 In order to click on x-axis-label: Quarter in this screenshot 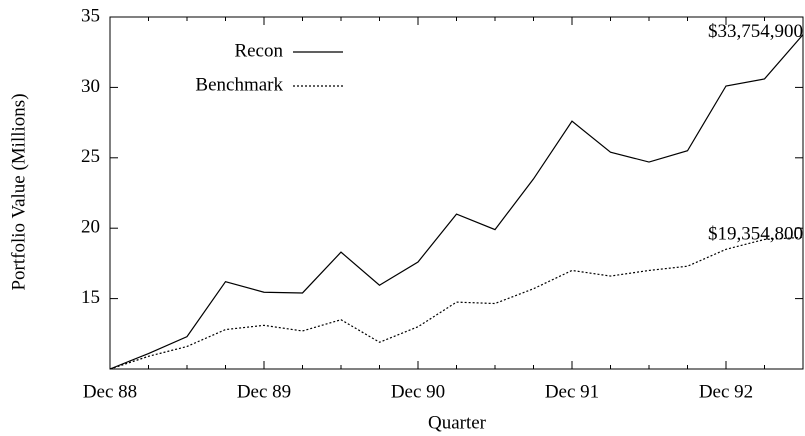, I will do `click(457, 422)`.